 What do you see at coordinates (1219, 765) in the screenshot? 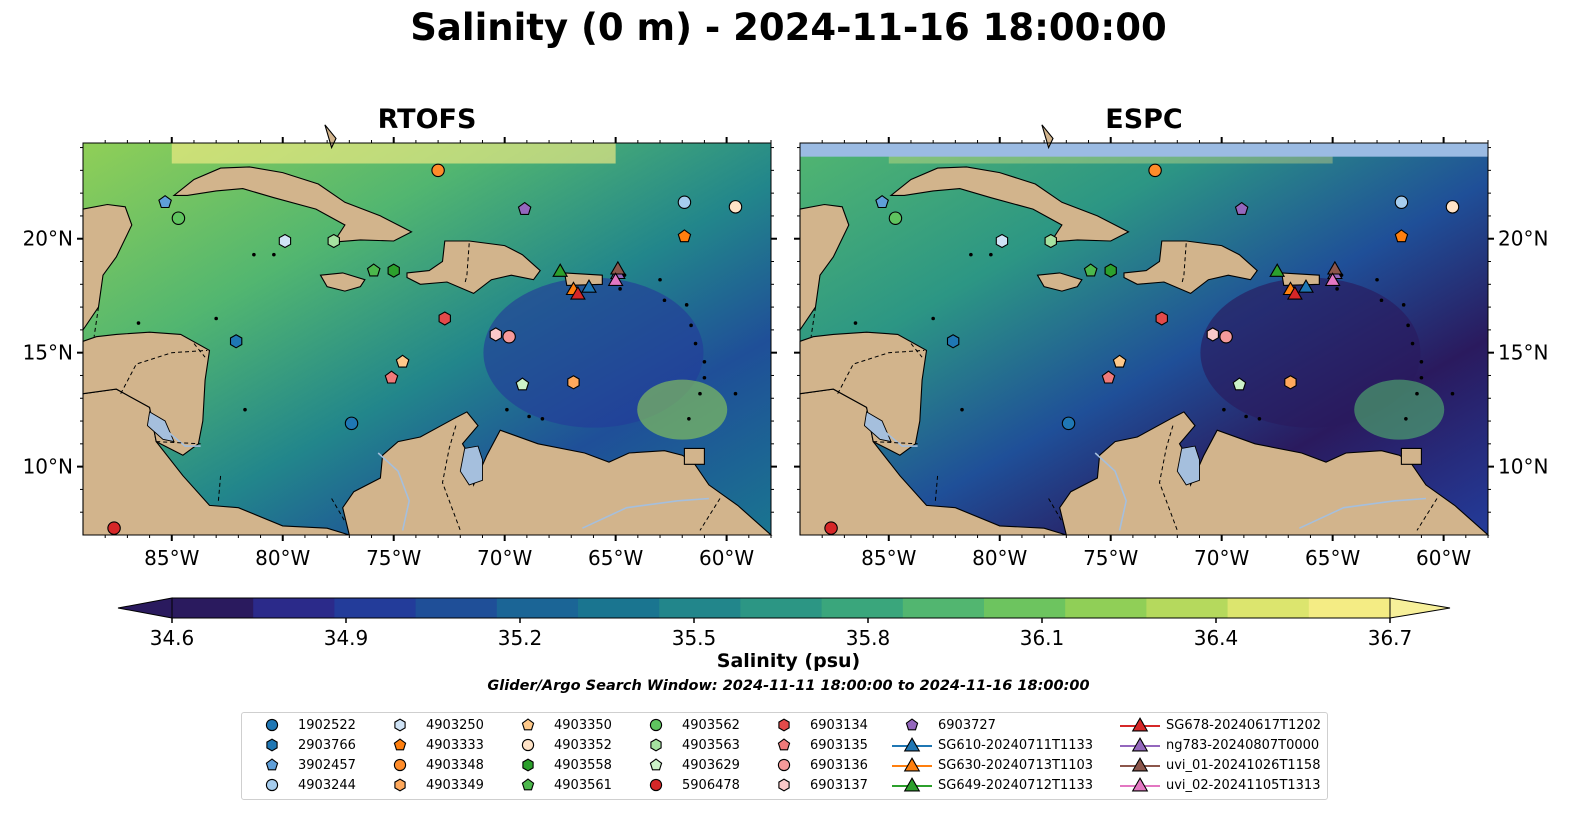
I see `legend-item-uvi_01-20241026T1158: uvi_01-20241026T1158` at bounding box center [1219, 765].